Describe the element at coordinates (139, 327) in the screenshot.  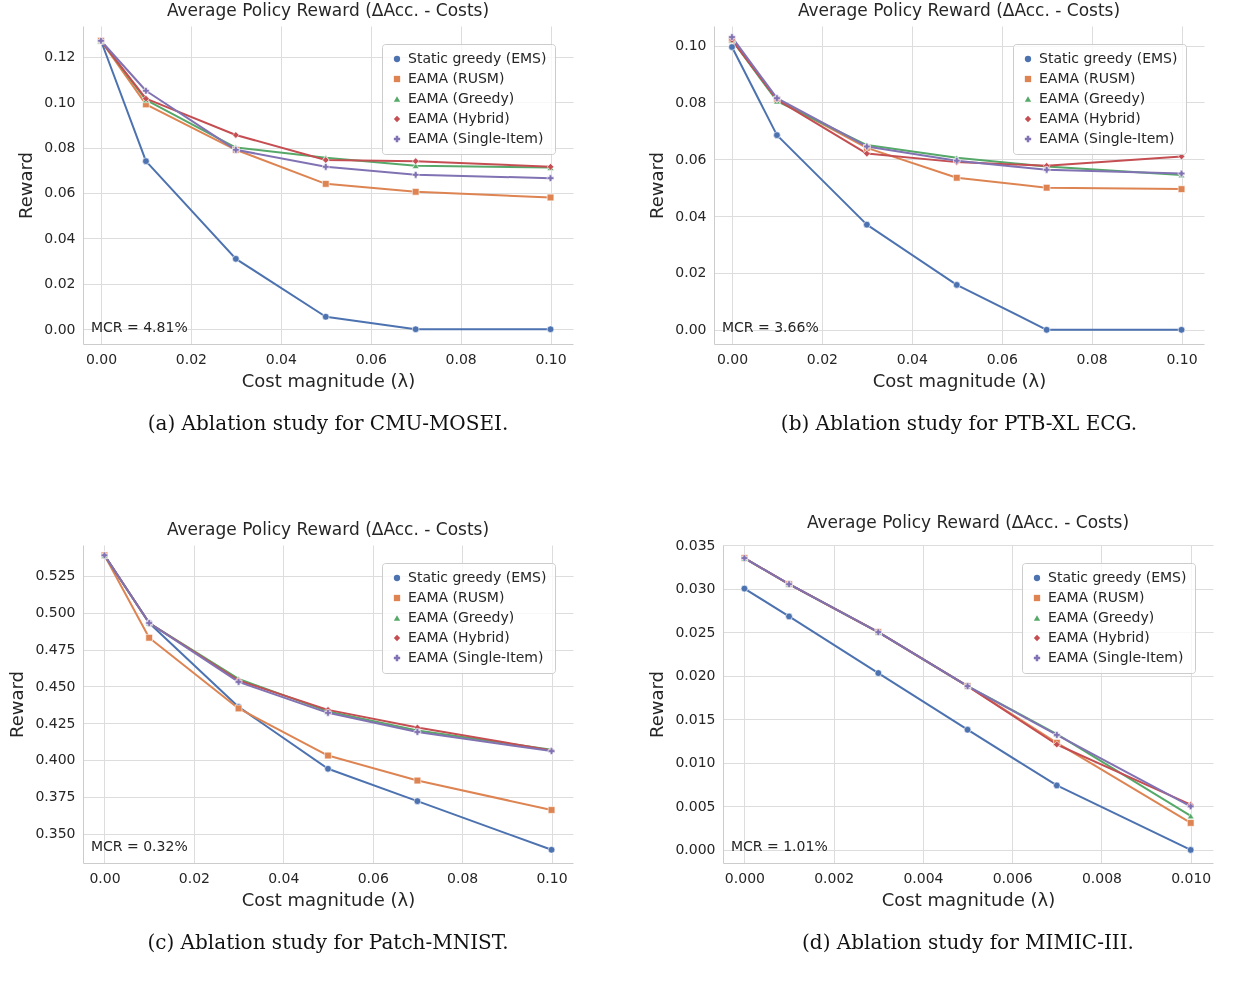
I see `annotation: MCR = 4.81%` at that location.